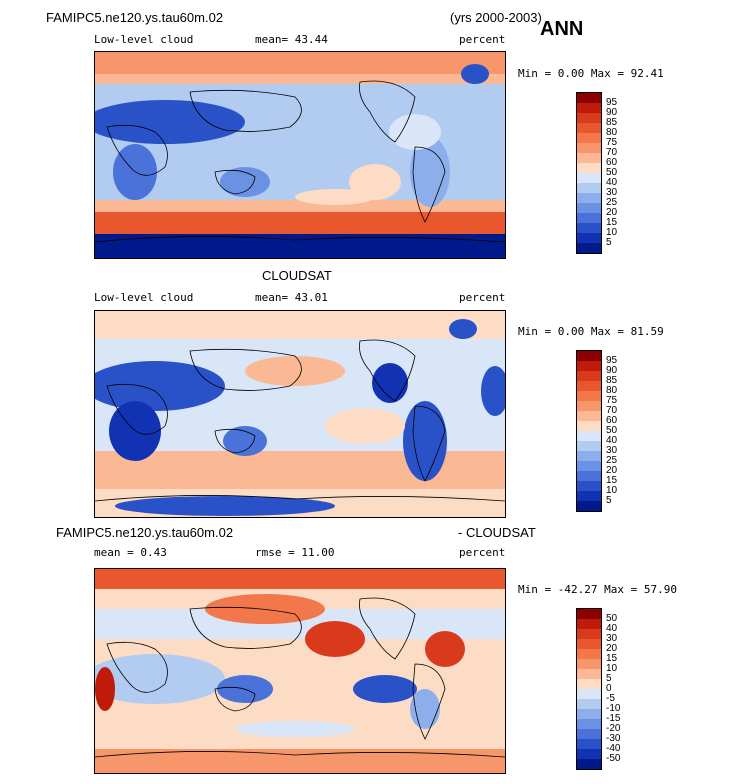  What do you see at coordinates (300, 414) in the screenshot?
I see `panel2-map-graphic` at bounding box center [300, 414].